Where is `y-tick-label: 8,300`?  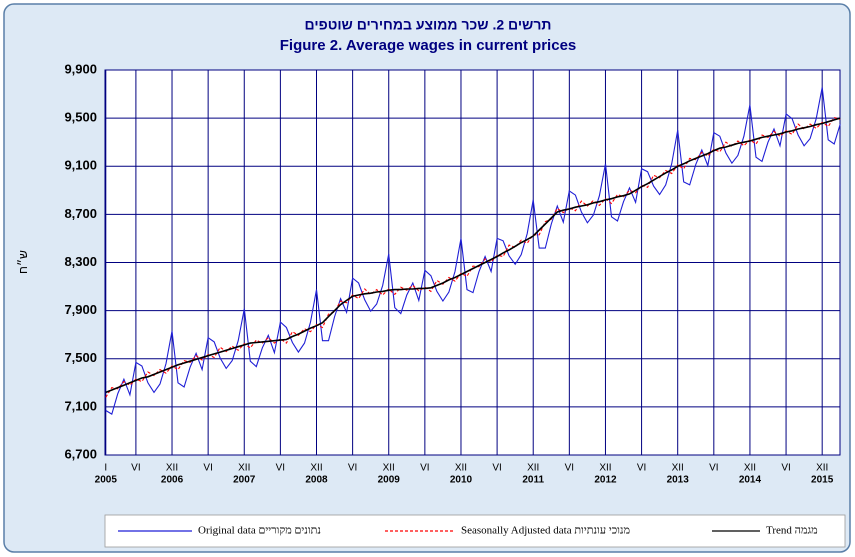 y-tick-label: 8,300 is located at coordinates (80, 261).